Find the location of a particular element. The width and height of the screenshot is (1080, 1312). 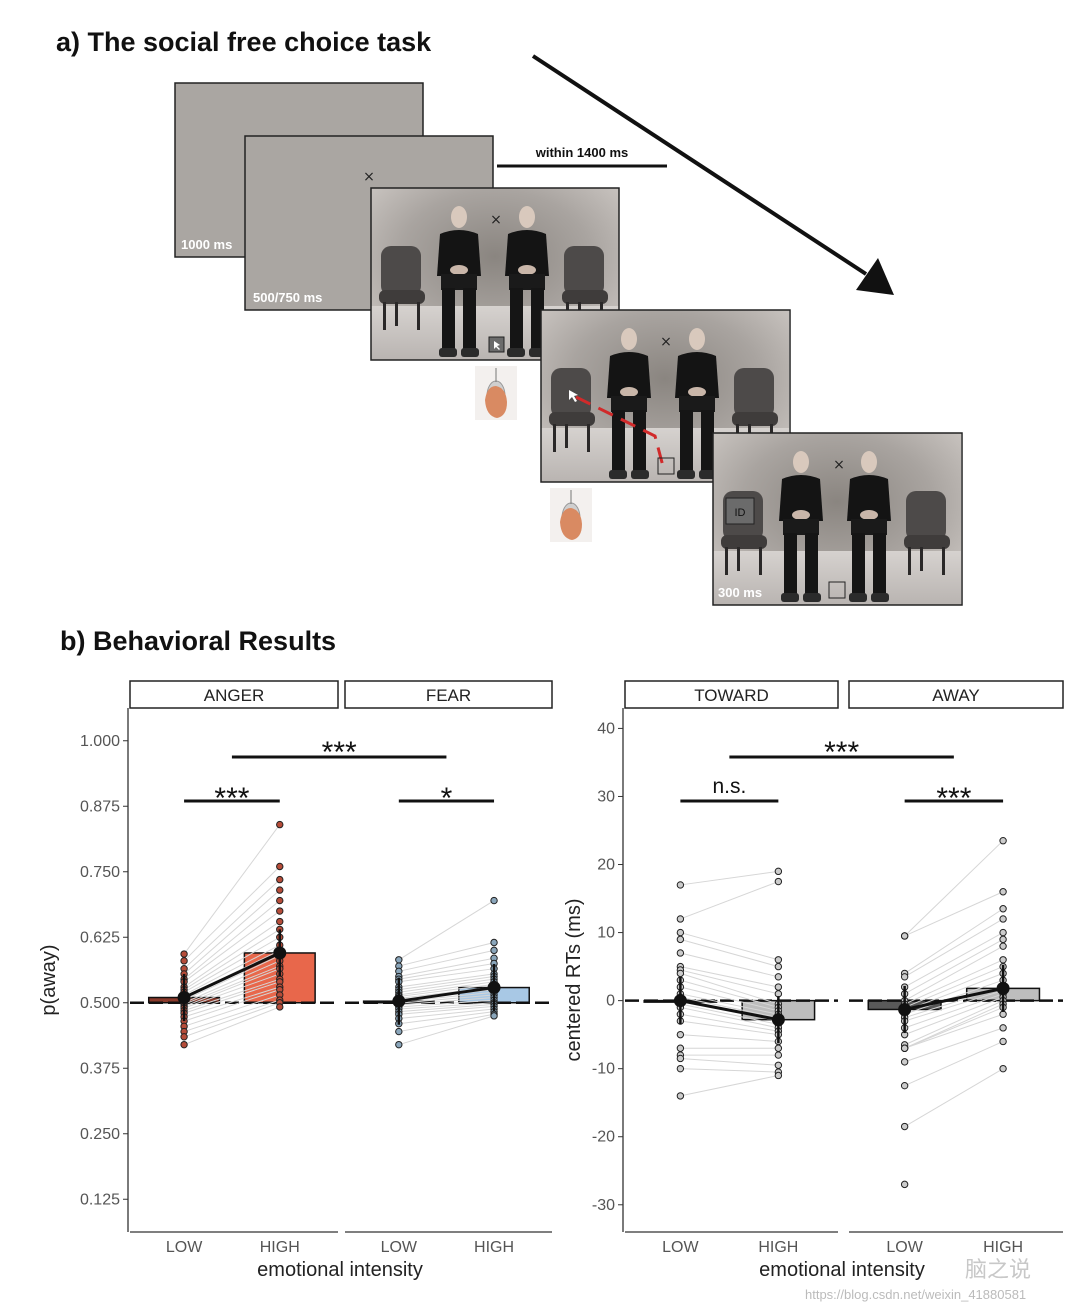

stimulus-screen-2: × is located at coordinates (665, 396).